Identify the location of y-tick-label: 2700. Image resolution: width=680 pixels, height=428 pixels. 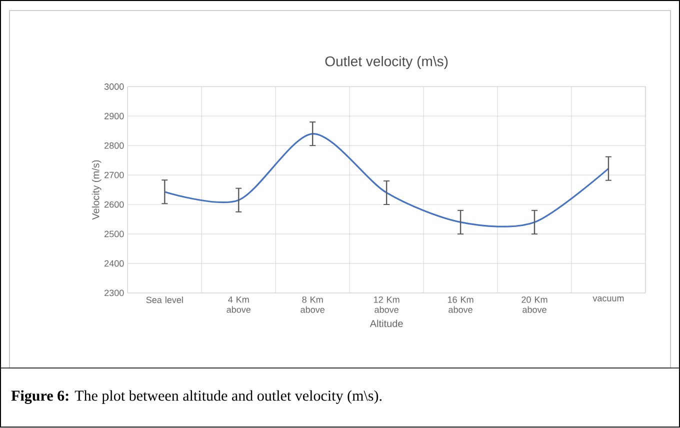
(114, 175).